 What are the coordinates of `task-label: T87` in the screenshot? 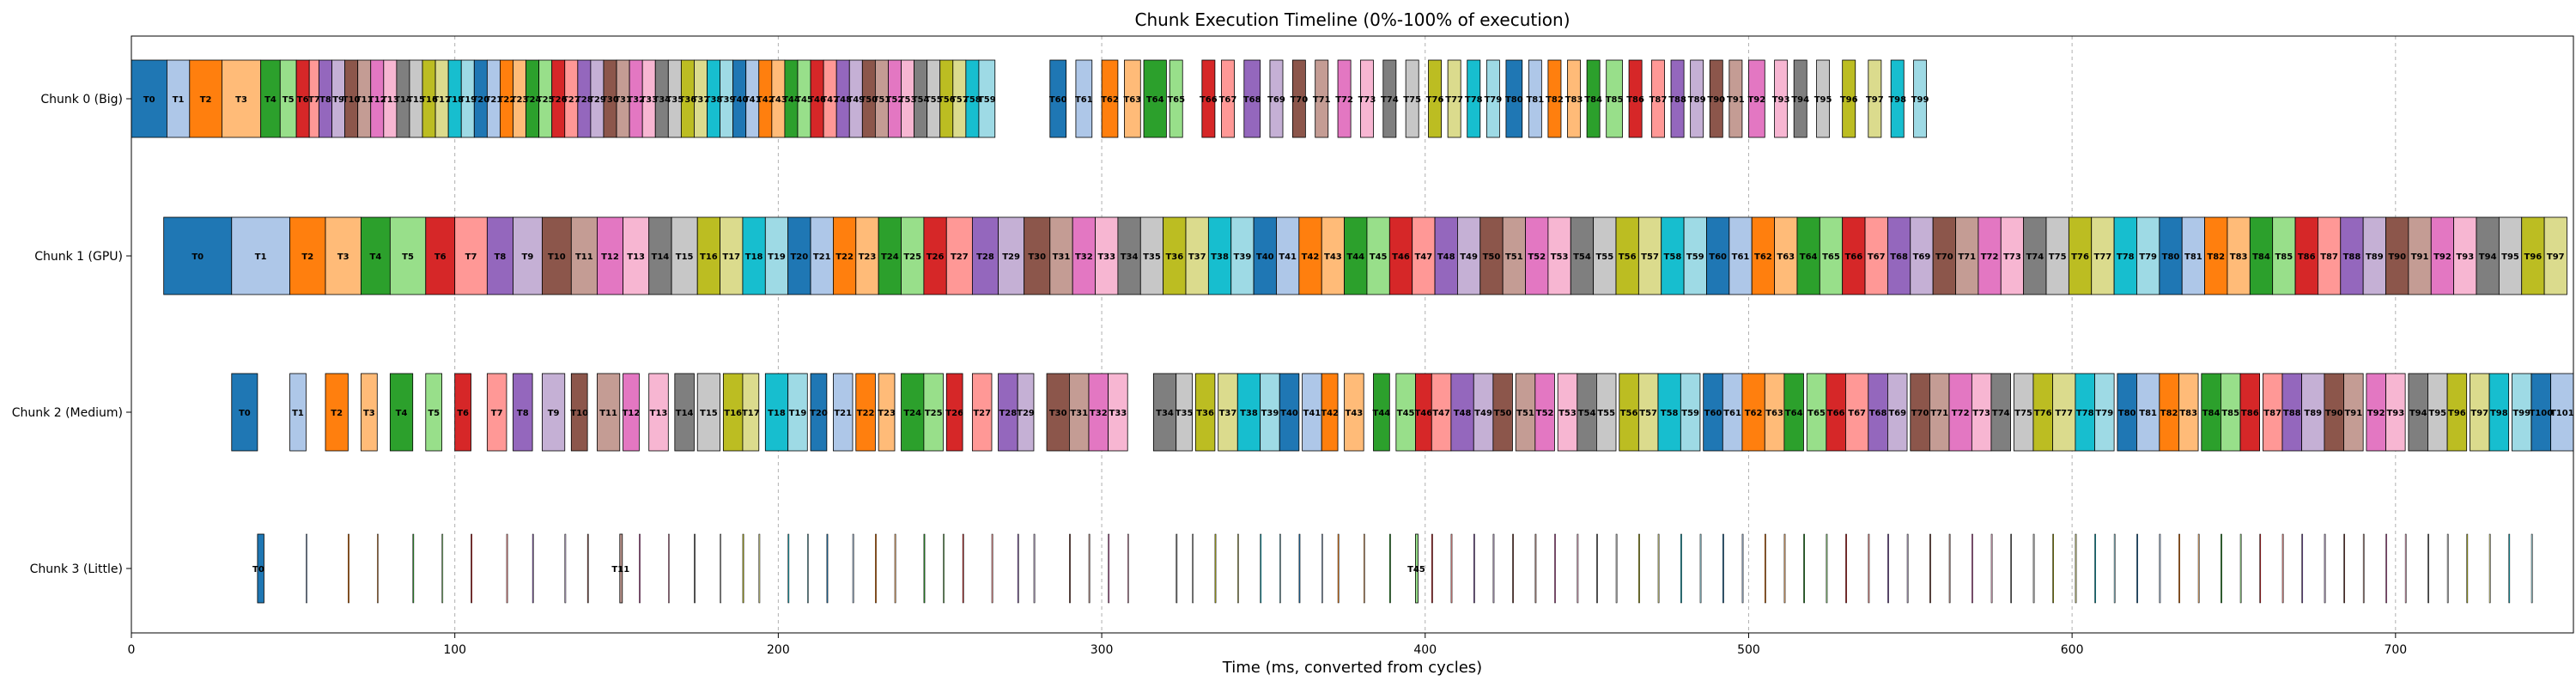 It's located at (2329, 257).